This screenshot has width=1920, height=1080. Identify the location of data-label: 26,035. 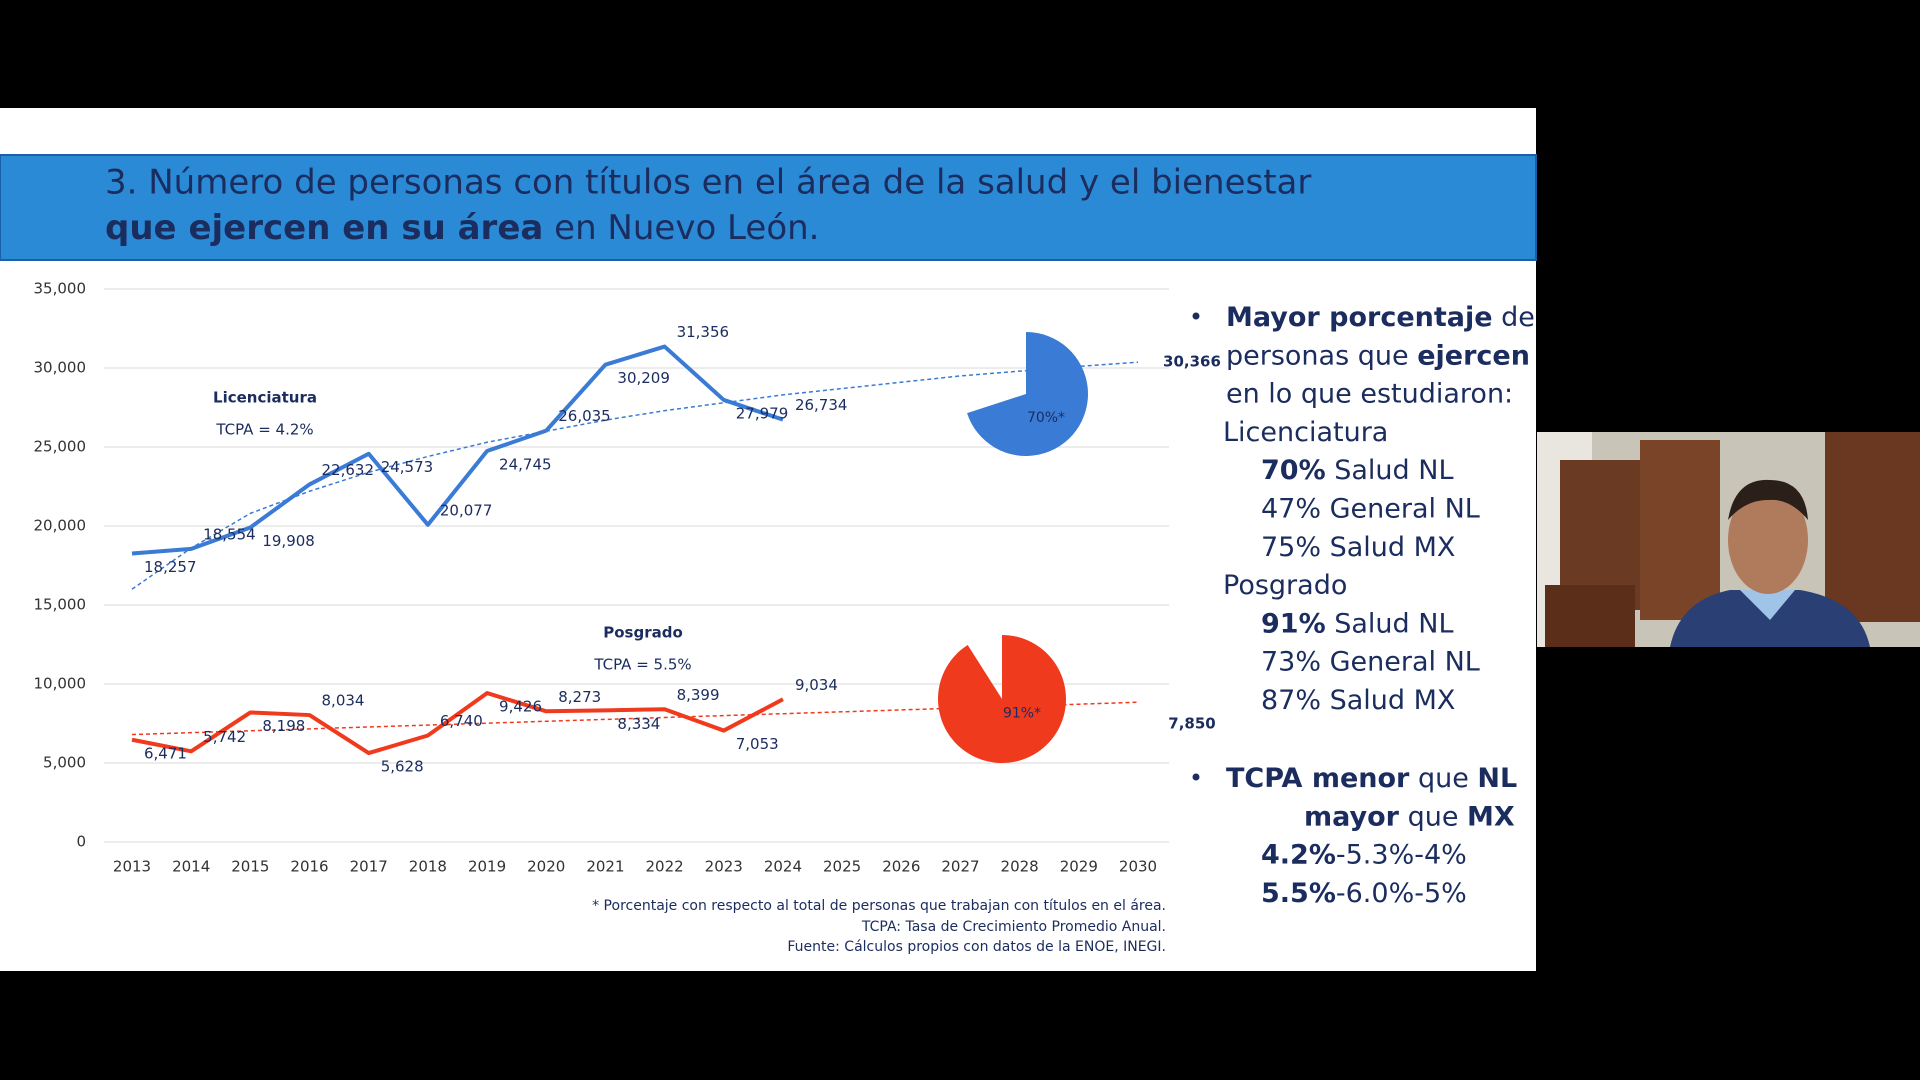
(584, 416).